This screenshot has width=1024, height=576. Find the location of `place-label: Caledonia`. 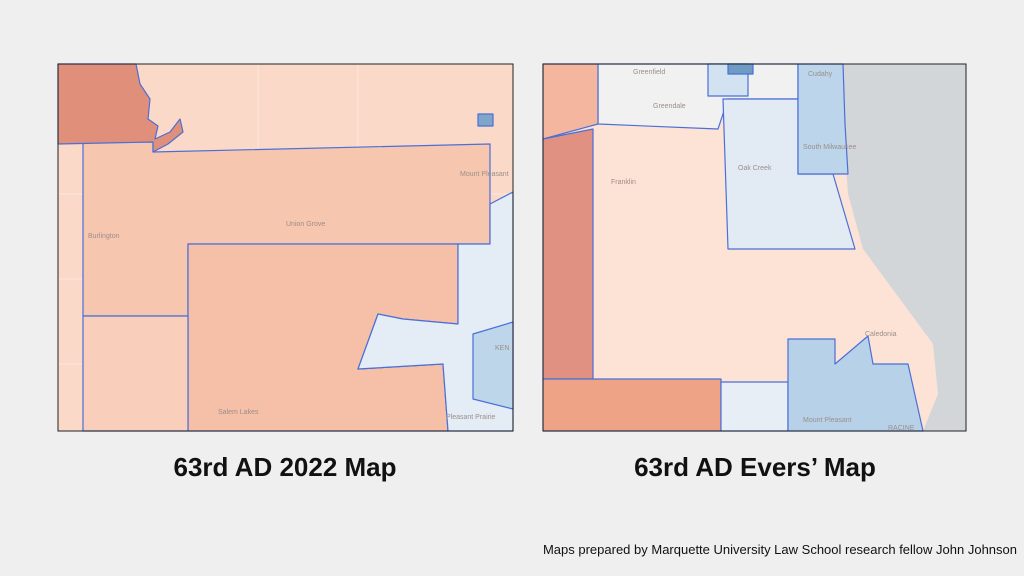

place-label: Caledonia is located at coordinates (881, 334).